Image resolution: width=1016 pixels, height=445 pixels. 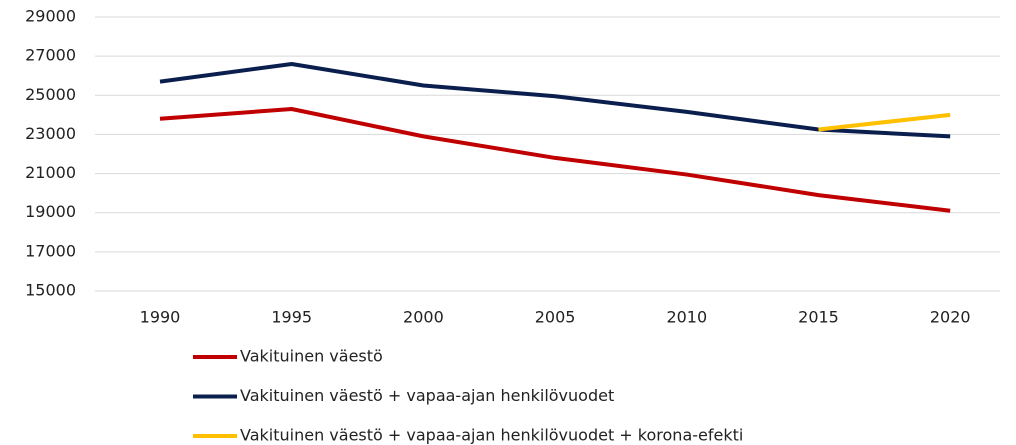 What do you see at coordinates (818, 317) in the screenshot?
I see `x-tick-label: 2015` at bounding box center [818, 317].